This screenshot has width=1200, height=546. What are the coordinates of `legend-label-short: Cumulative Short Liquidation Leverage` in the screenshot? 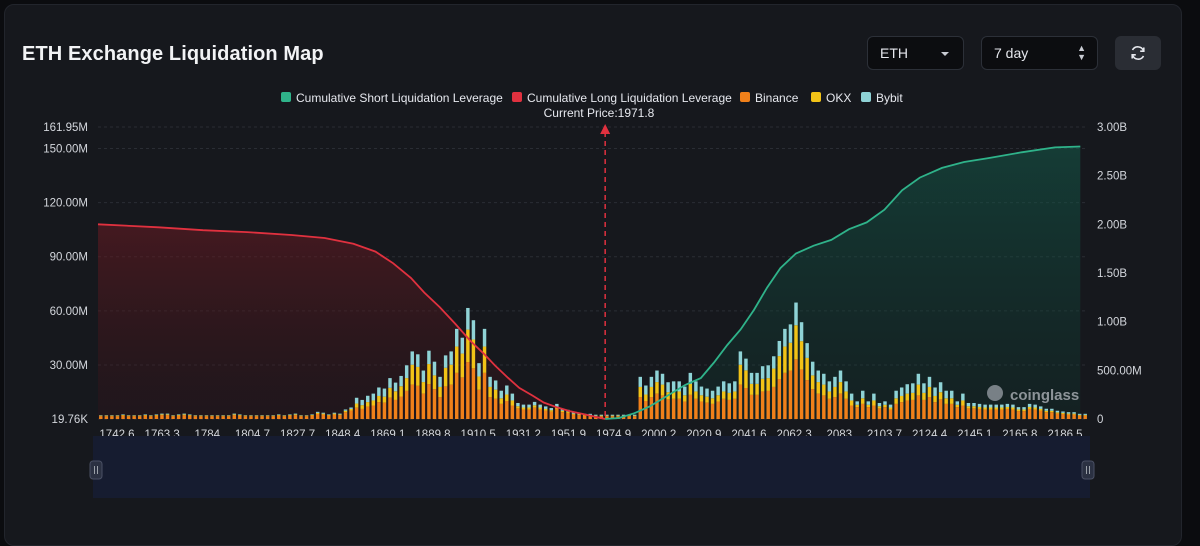 It's located at (399, 98).